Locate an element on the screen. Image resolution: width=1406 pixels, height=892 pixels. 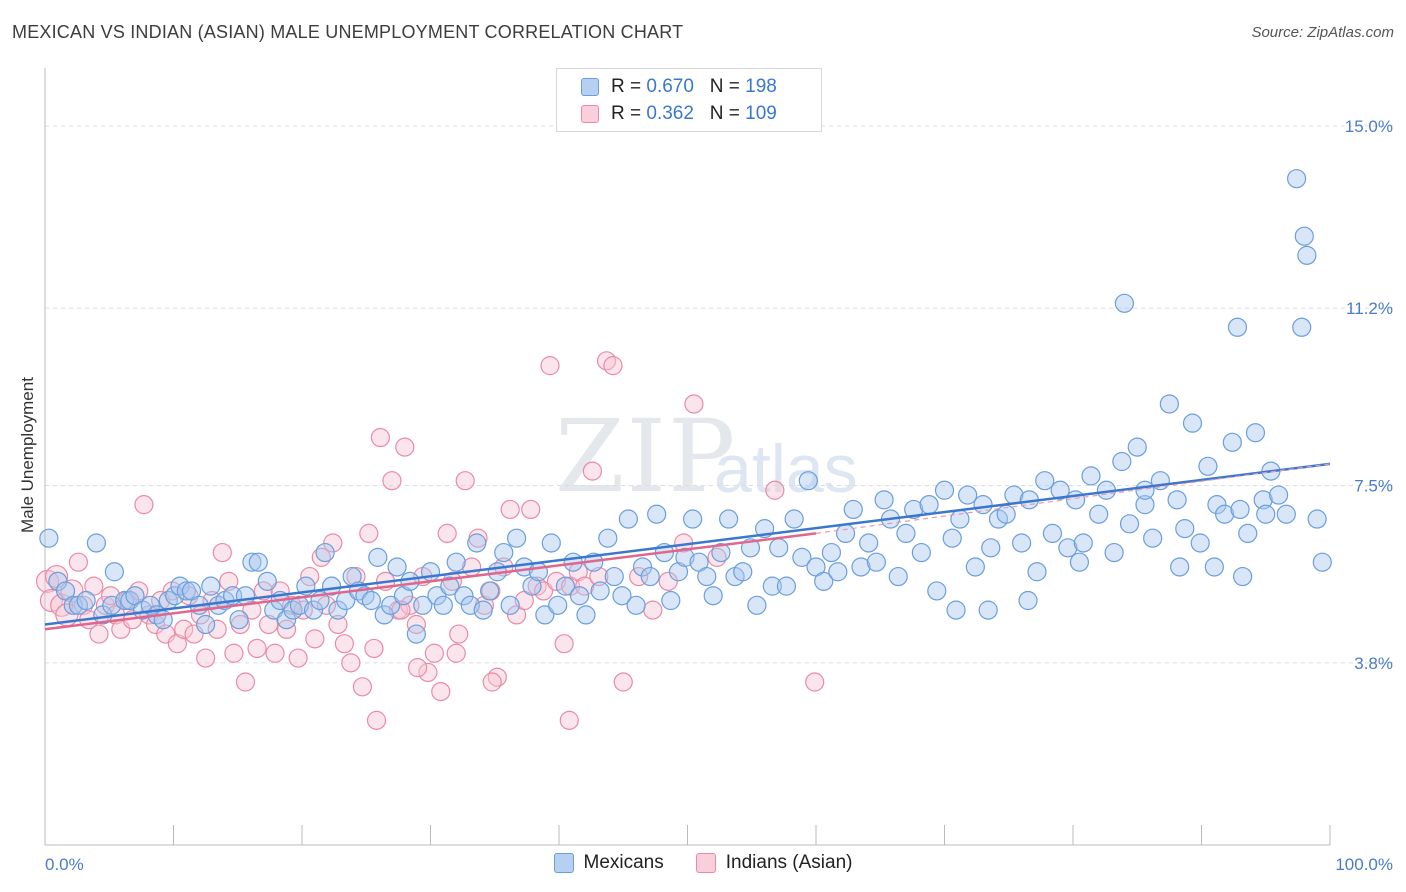
legend-n-value: 198 is located at coordinates (761, 86).